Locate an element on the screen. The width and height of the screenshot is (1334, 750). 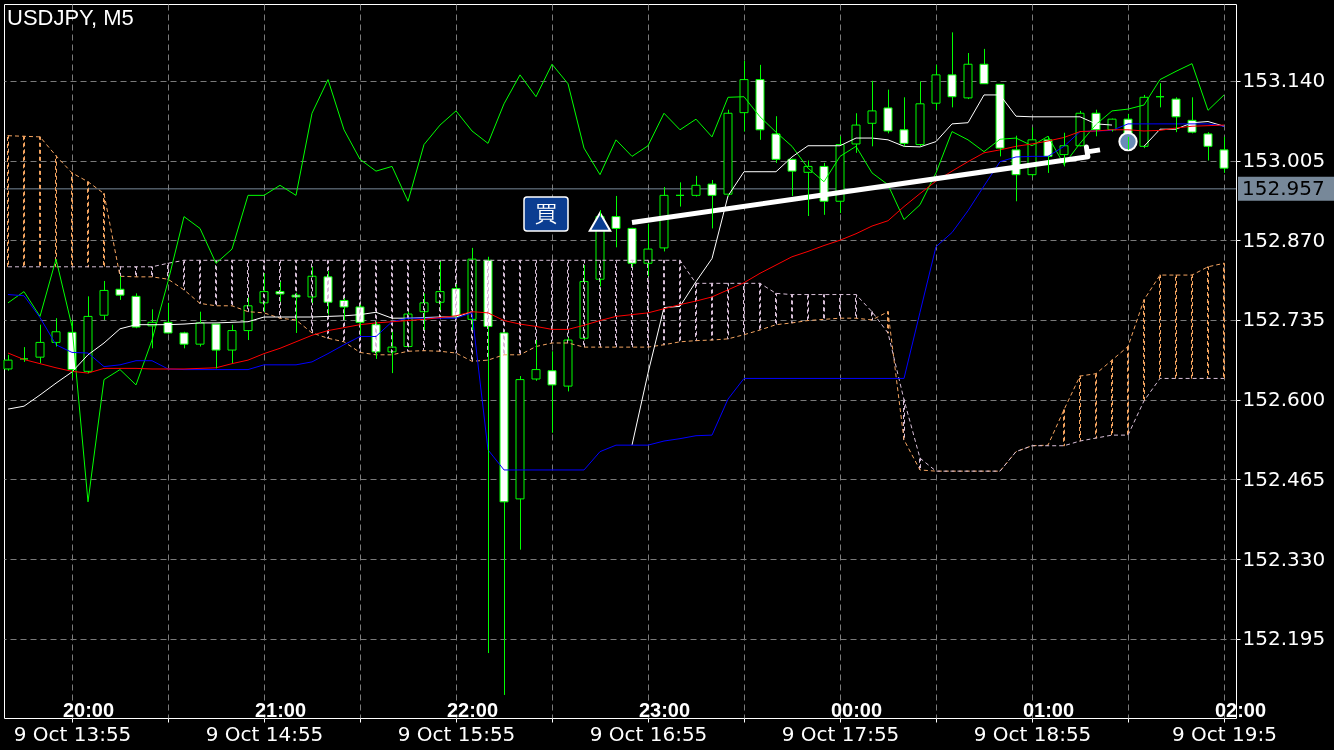
x2-tick-label: 22:00 is located at coordinates (472, 709).